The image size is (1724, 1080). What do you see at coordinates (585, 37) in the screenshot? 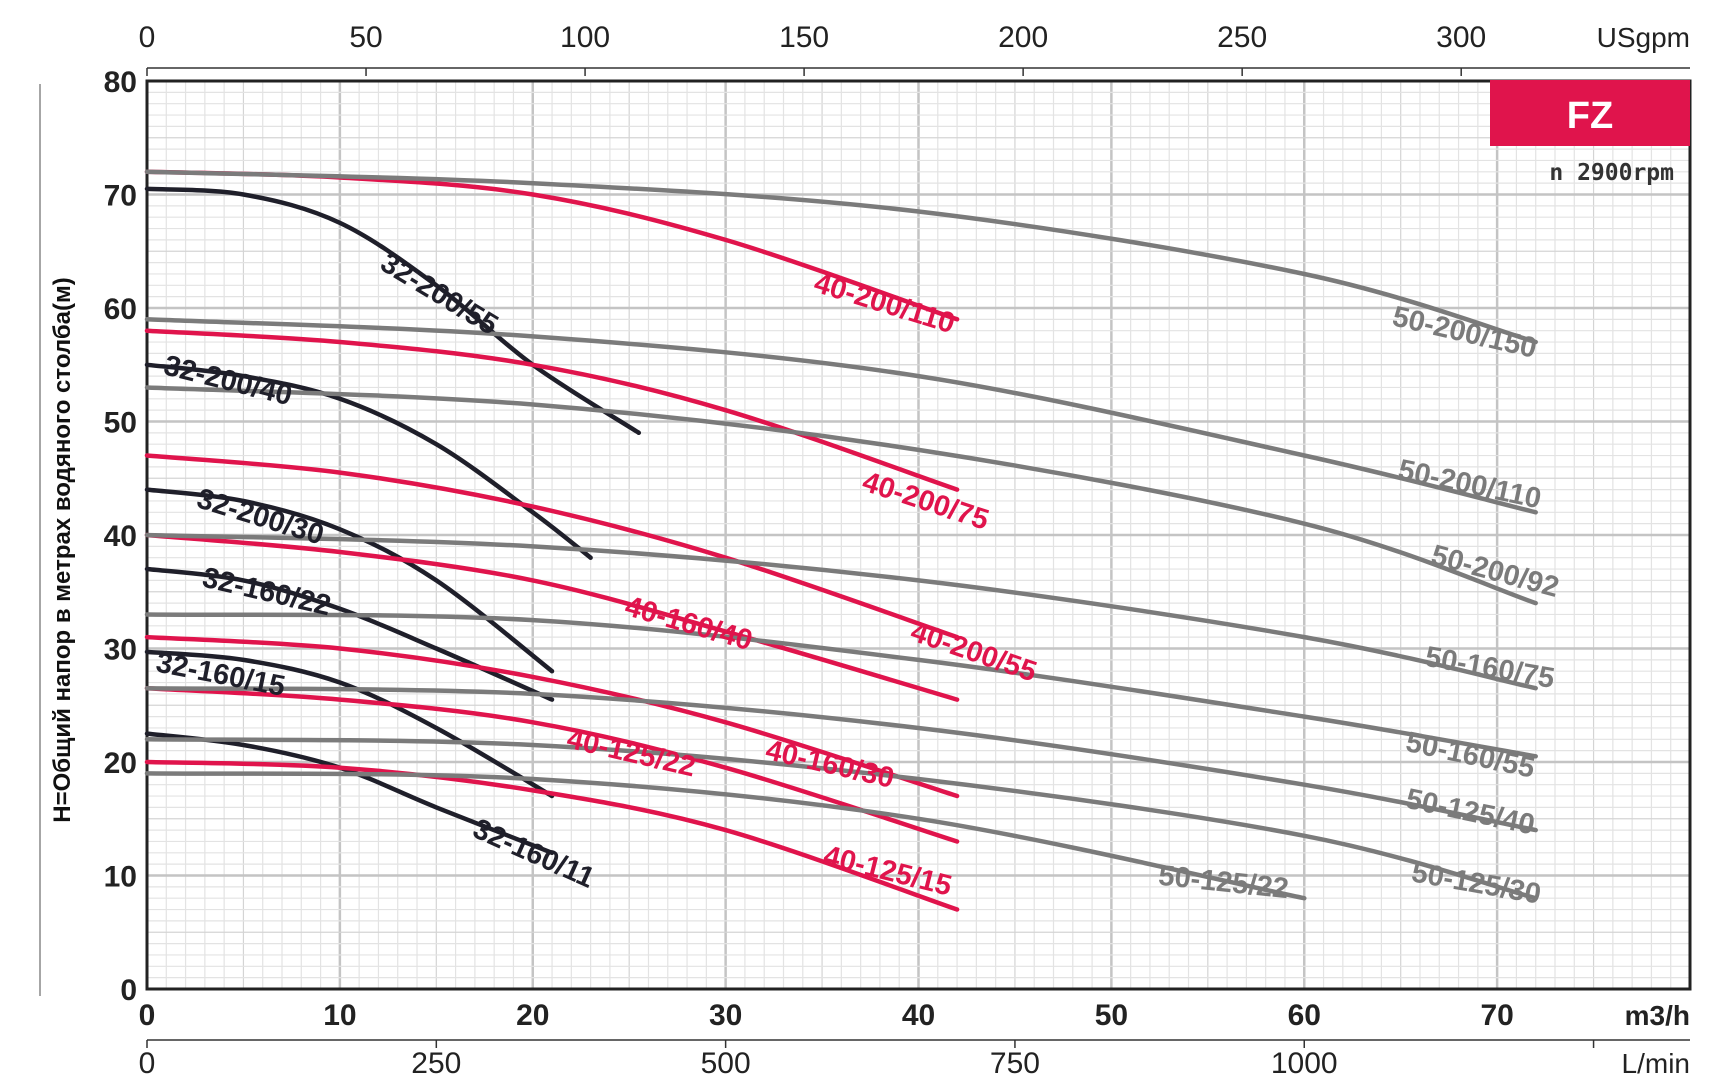
I see `x-tick-label-usgpm: 100` at bounding box center [585, 37].